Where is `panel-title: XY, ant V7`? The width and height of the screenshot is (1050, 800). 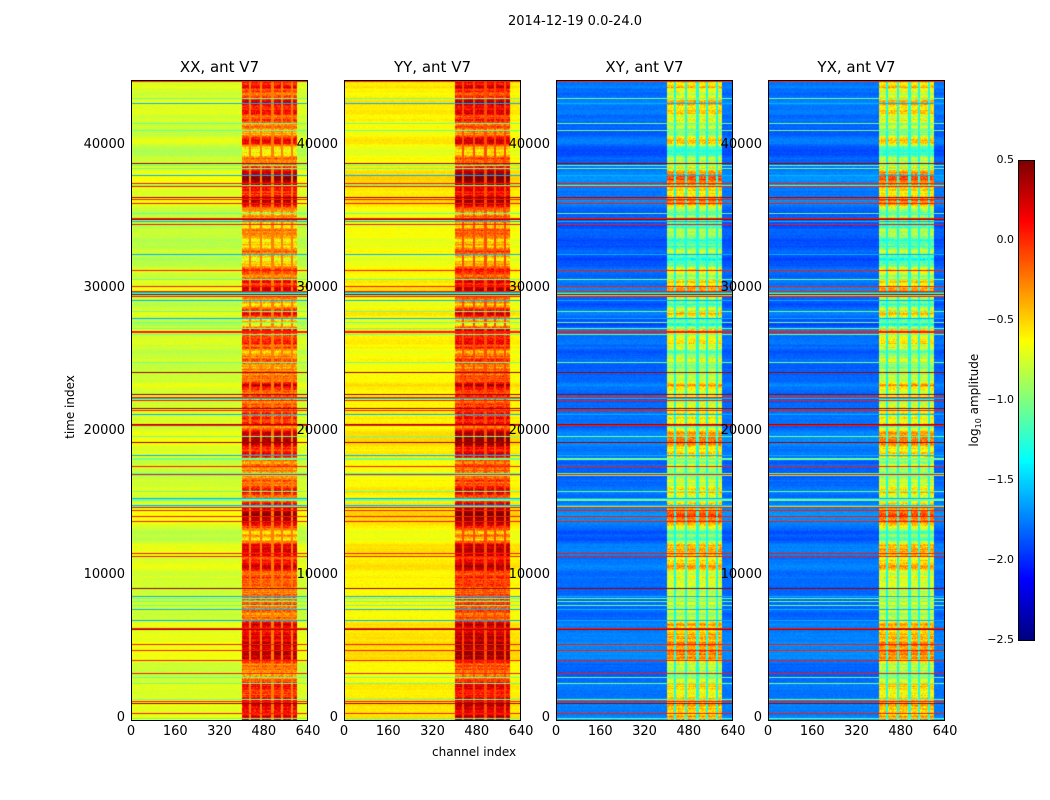
panel-title: XY, ant V7 is located at coordinates (644, 67).